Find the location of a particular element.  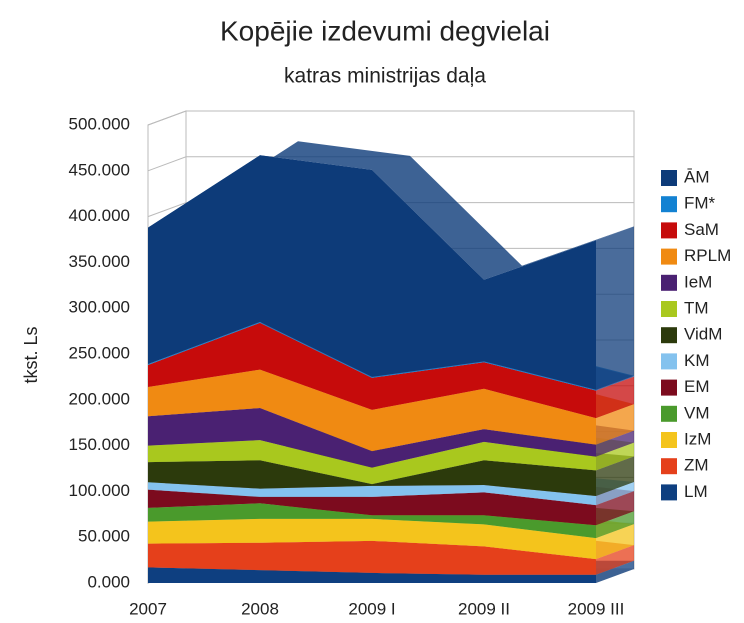

legend-label: RPLM is located at coordinates (707, 255).